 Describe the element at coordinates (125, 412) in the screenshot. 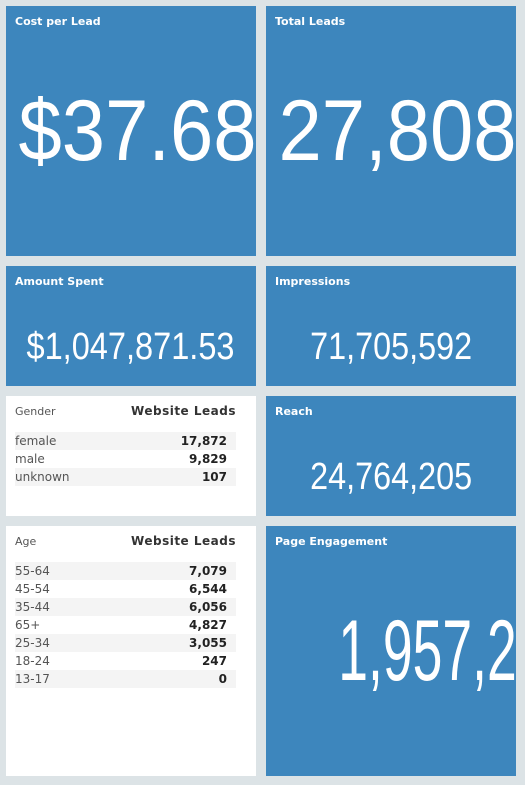

I see `table-header: Gender Website Leads` at that location.